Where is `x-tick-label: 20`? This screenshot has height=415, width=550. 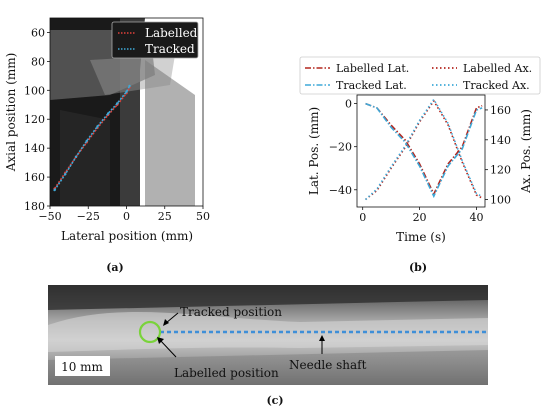
x-tick-label: 20 is located at coordinates (420, 217).